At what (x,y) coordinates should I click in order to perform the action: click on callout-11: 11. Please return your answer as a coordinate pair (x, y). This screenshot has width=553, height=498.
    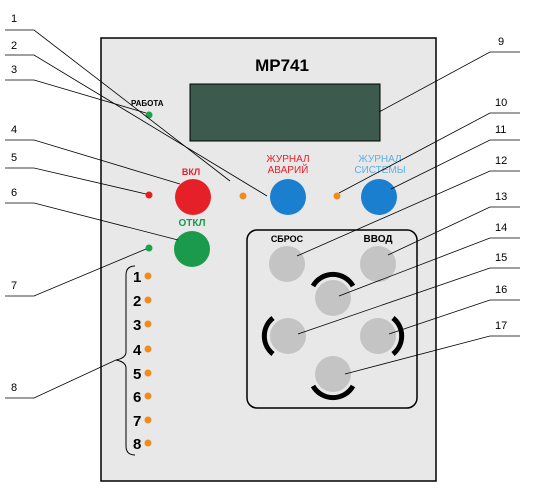
    Looking at the image, I should click on (500, 130).